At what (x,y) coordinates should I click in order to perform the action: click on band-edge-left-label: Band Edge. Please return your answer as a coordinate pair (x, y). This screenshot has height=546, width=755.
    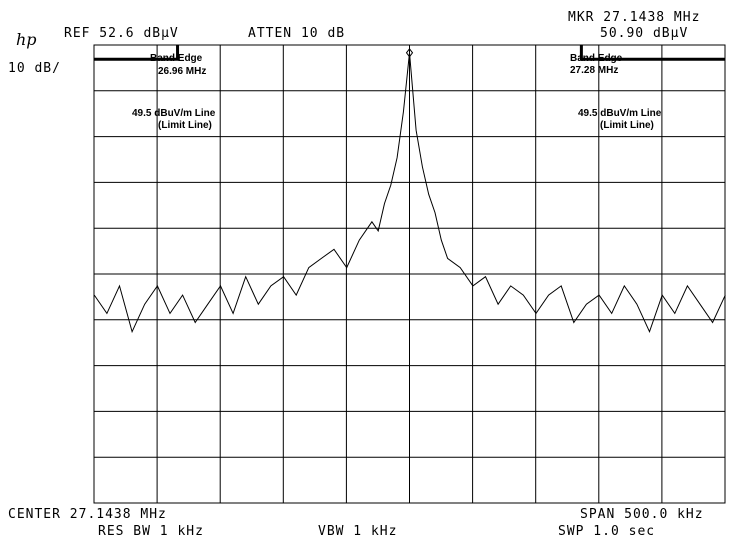
    Looking at the image, I should click on (176, 58).